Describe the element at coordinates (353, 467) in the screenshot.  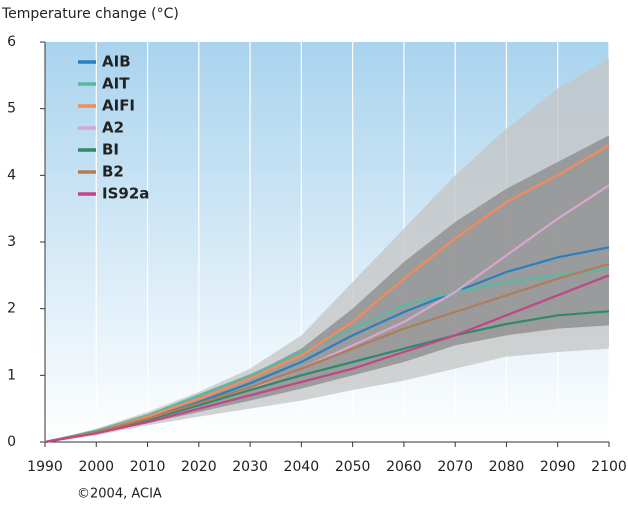
I see `x-tick-label: 2050` at that location.